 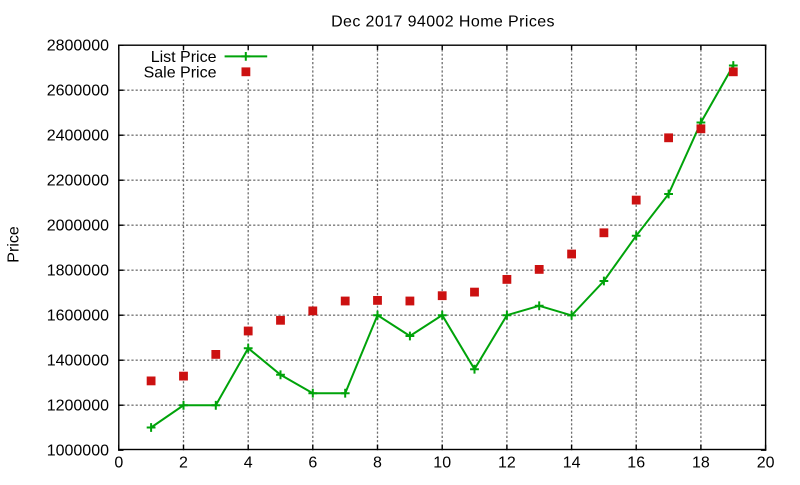 What do you see at coordinates (183, 463) in the screenshot?
I see `svg-text: 2` at bounding box center [183, 463].